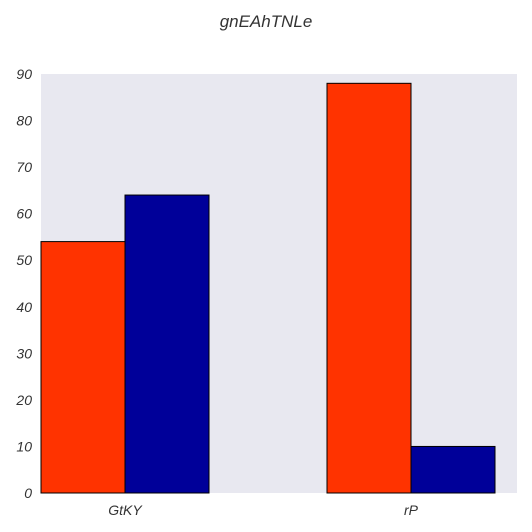  What do you see at coordinates (24, 353) in the screenshot?
I see `y-tick-label: 30` at bounding box center [24, 353].